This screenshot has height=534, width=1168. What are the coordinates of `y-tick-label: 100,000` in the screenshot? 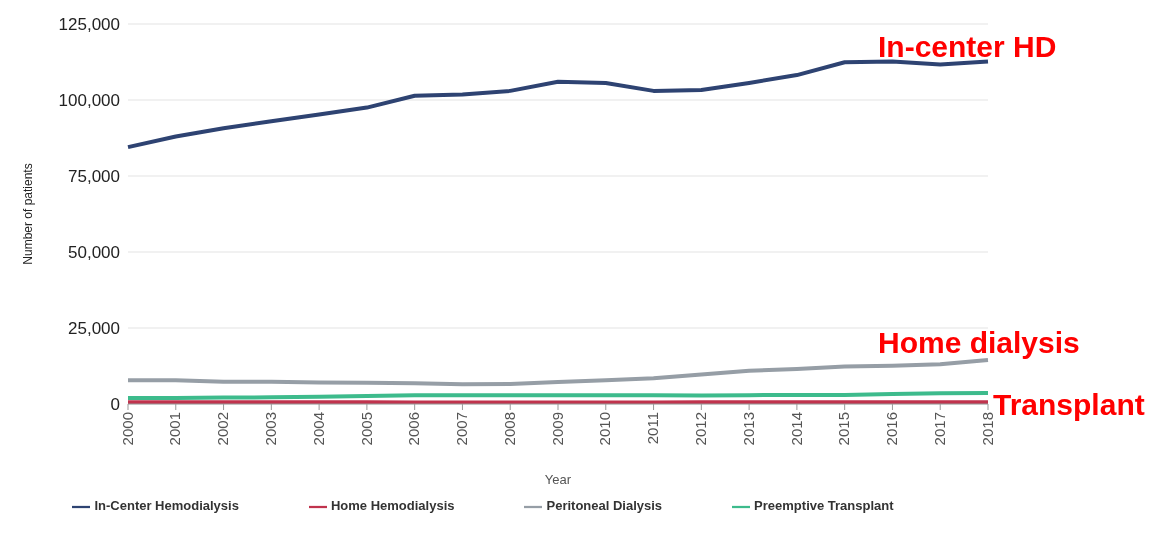 It's located at (89, 101).